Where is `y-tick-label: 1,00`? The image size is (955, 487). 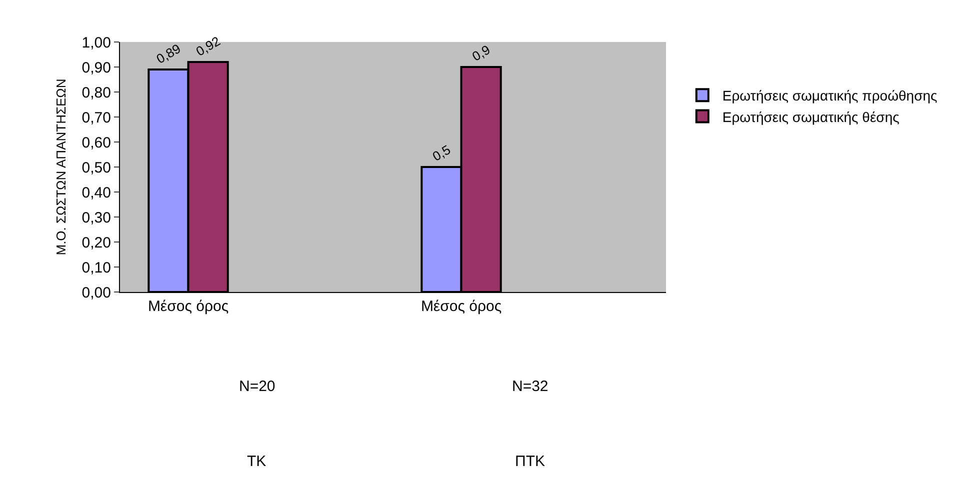
y-tick-label: 1,00 is located at coordinates (96, 43).